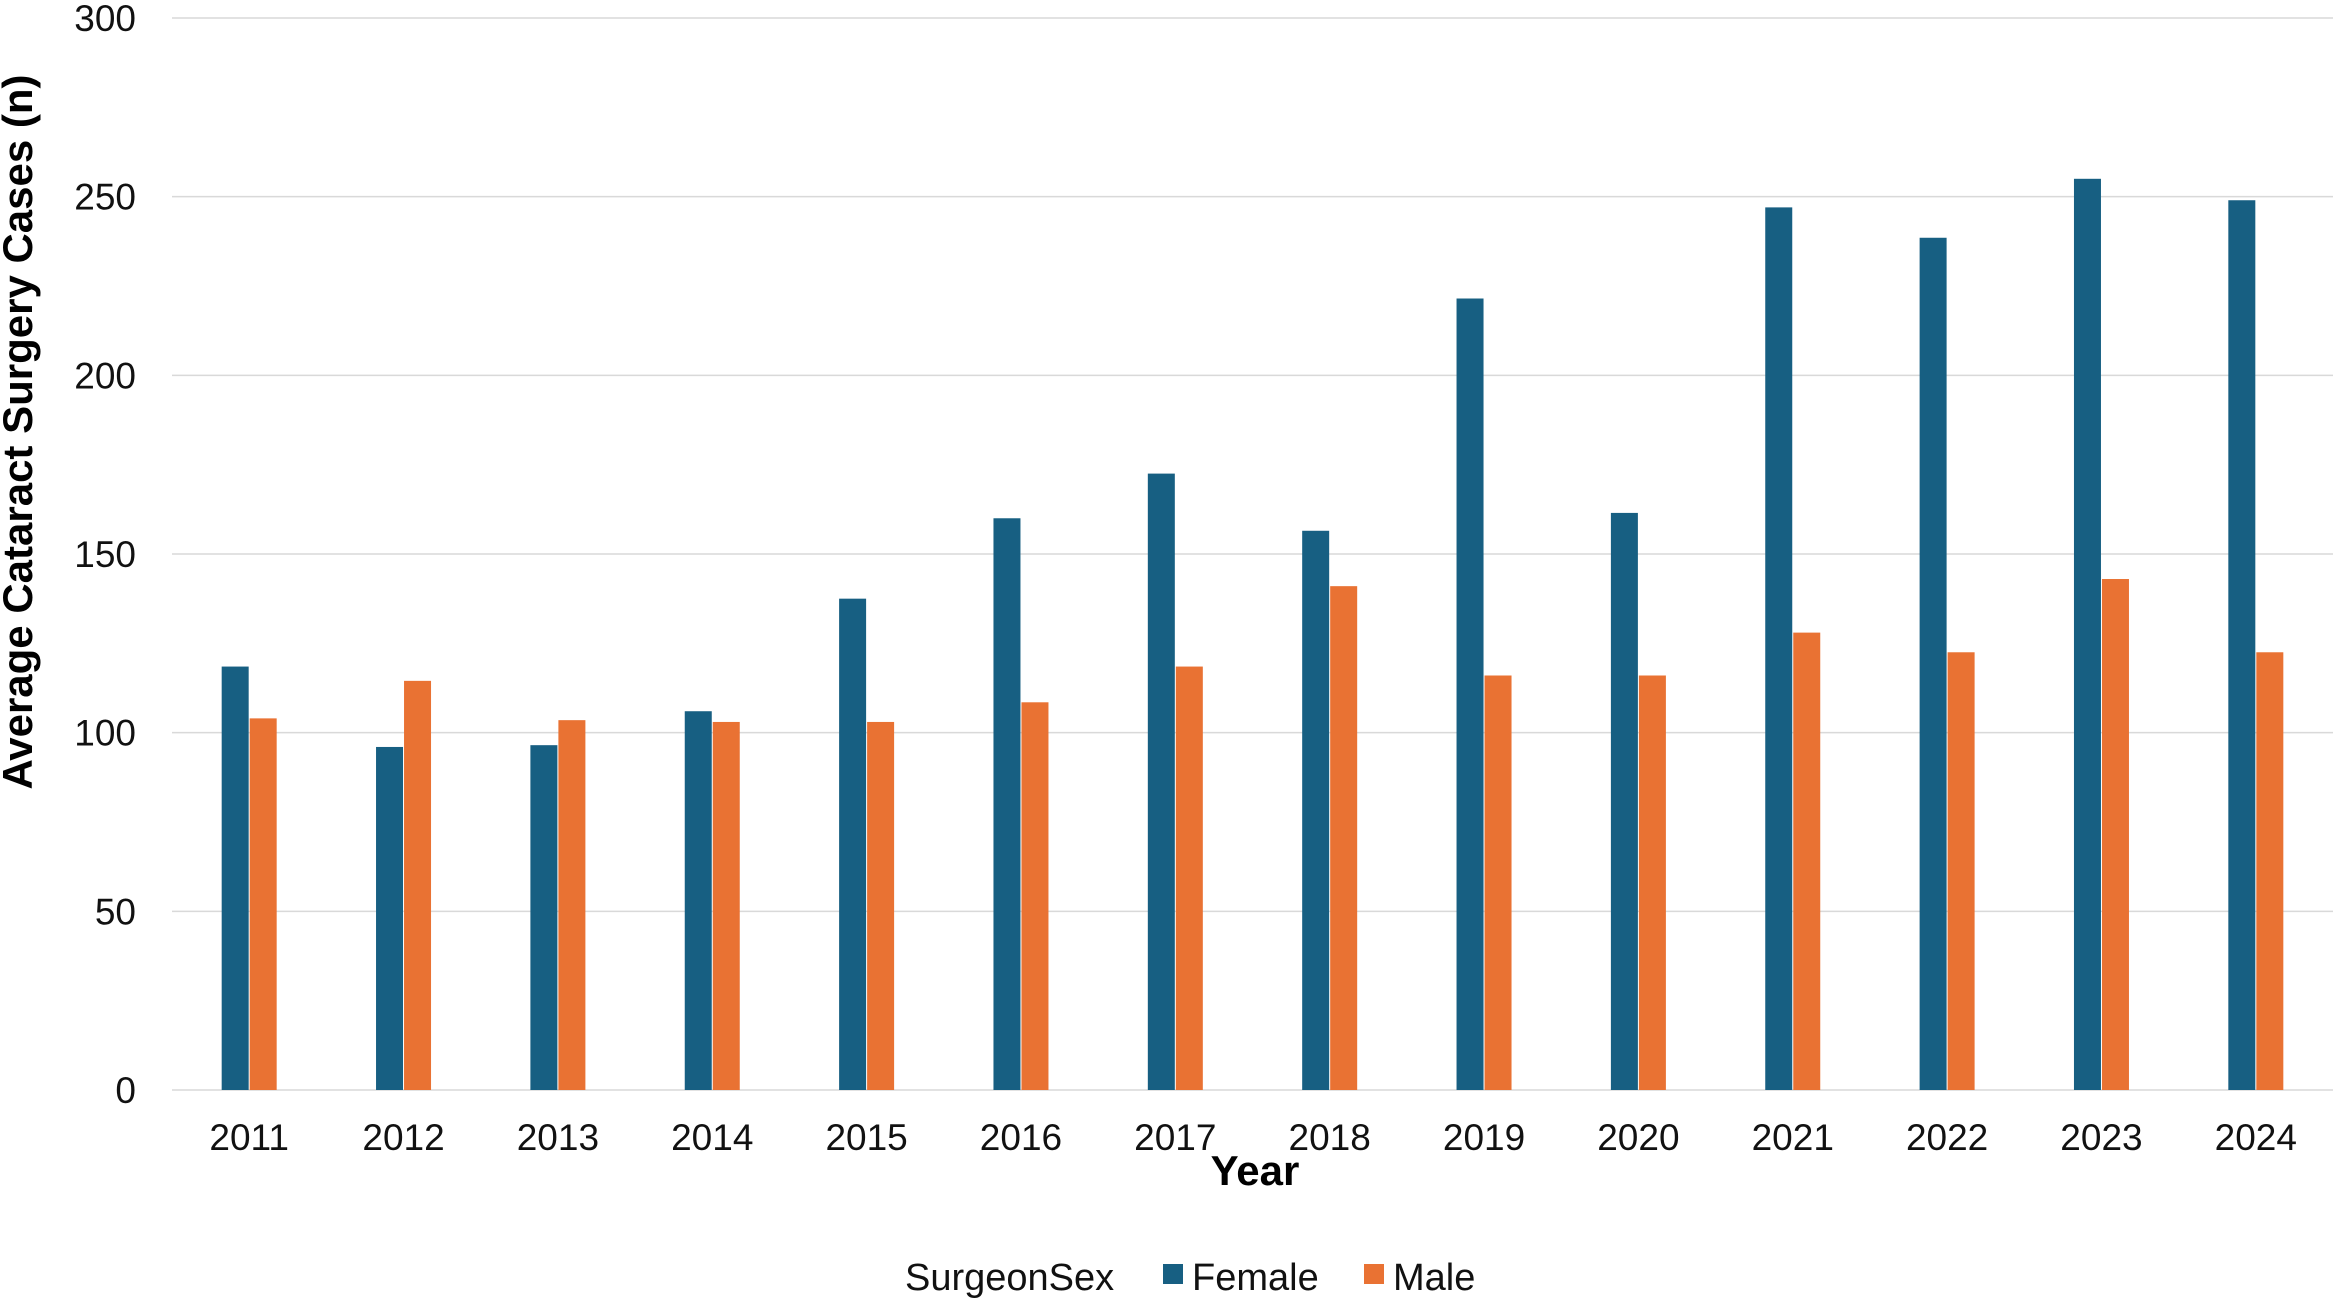  Describe the element at coordinates (726, 905) in the screenshot. I see `bar-male-2014` at that location.